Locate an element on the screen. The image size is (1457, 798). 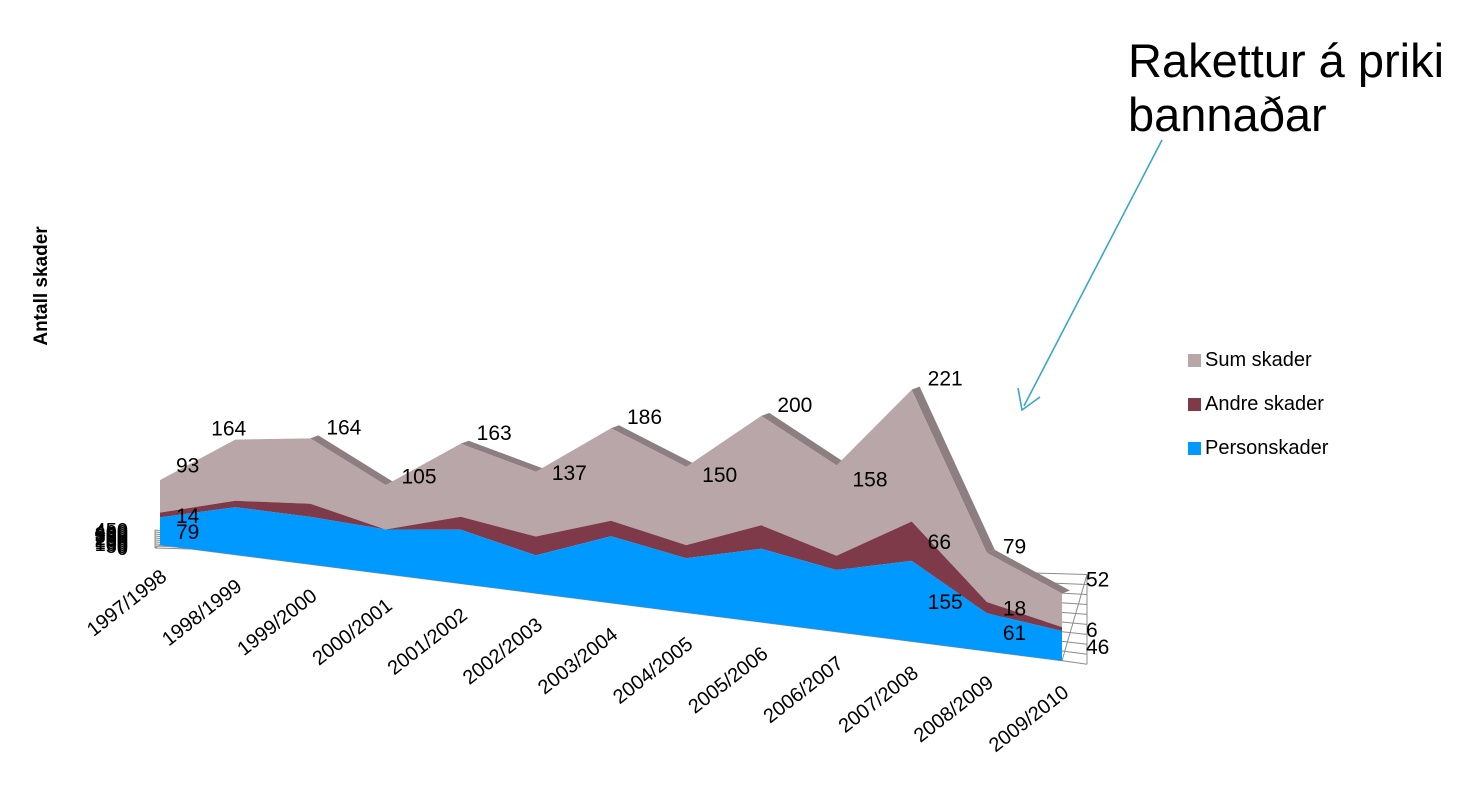
legend-label: Sum skader is located at coordinates (1258, 359).